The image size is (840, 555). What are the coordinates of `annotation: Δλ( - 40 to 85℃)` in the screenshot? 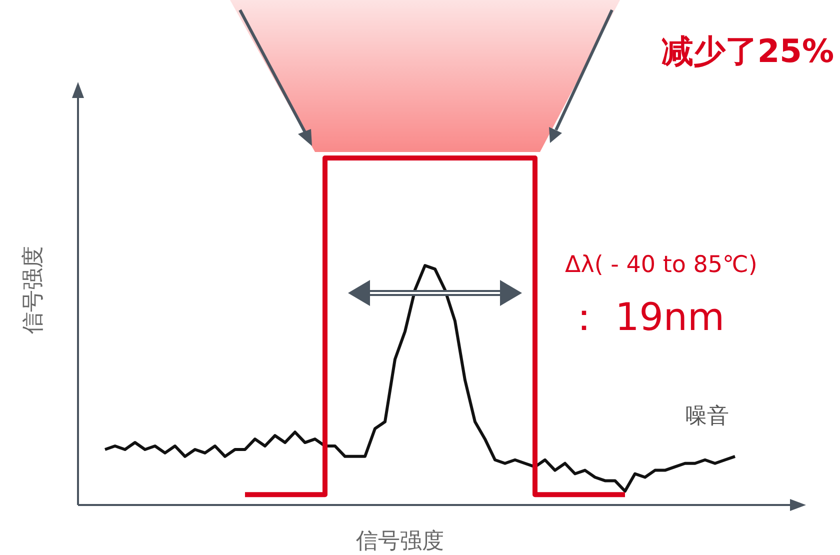 It's located at (661, 265).